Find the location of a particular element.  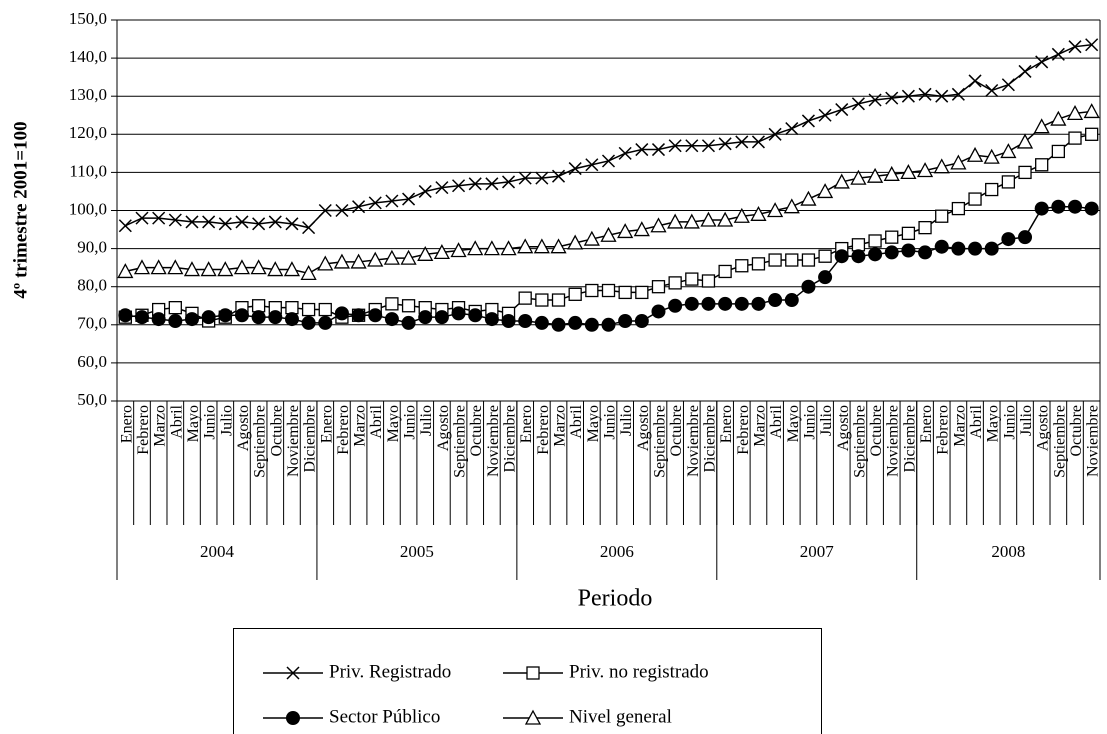

x-tick-label: Febrero is located at coordinates (143, 430).